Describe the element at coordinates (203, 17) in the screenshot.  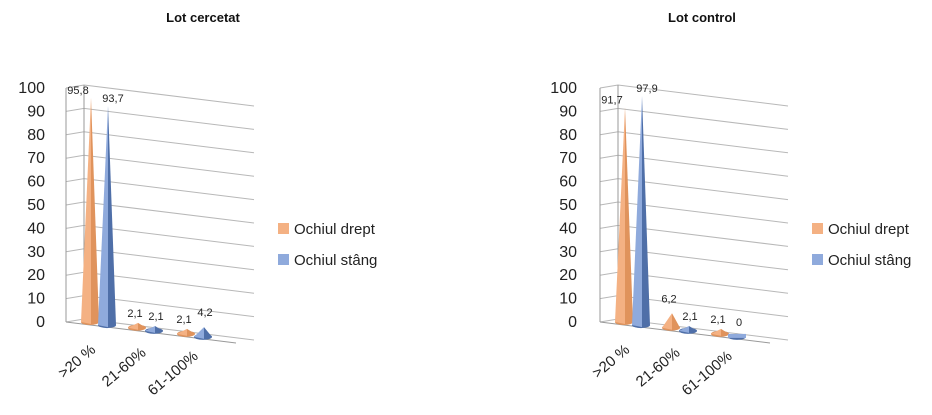
I see `chart-title: Lot cercetat` at that location.